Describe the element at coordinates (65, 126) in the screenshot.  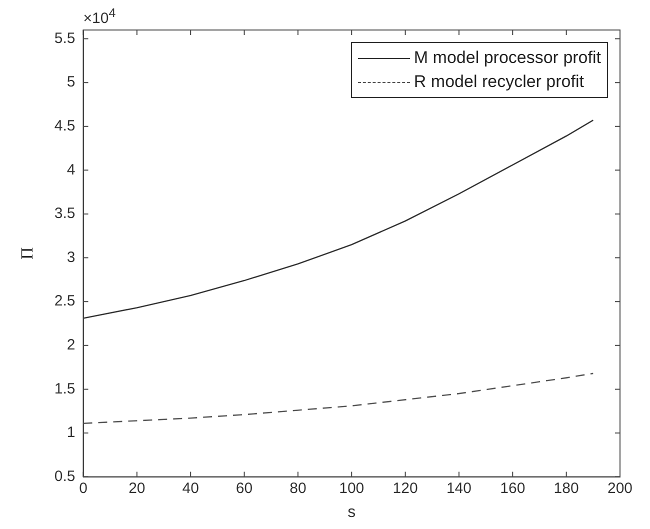
I see `y-tick-label: 4.5` at that location.